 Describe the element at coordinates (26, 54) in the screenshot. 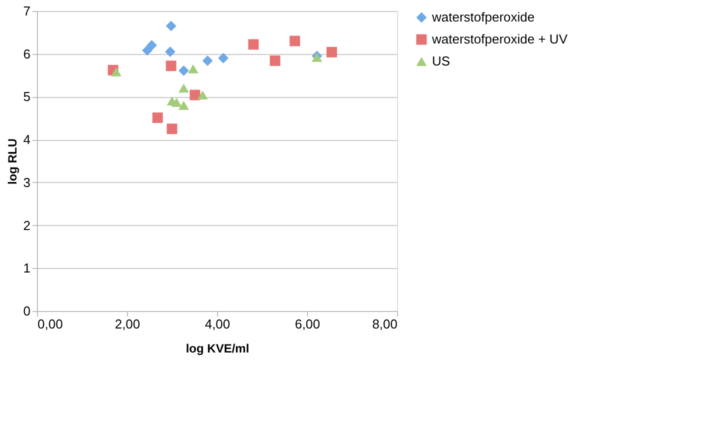

I see `y-tick-label: 6` at that location.